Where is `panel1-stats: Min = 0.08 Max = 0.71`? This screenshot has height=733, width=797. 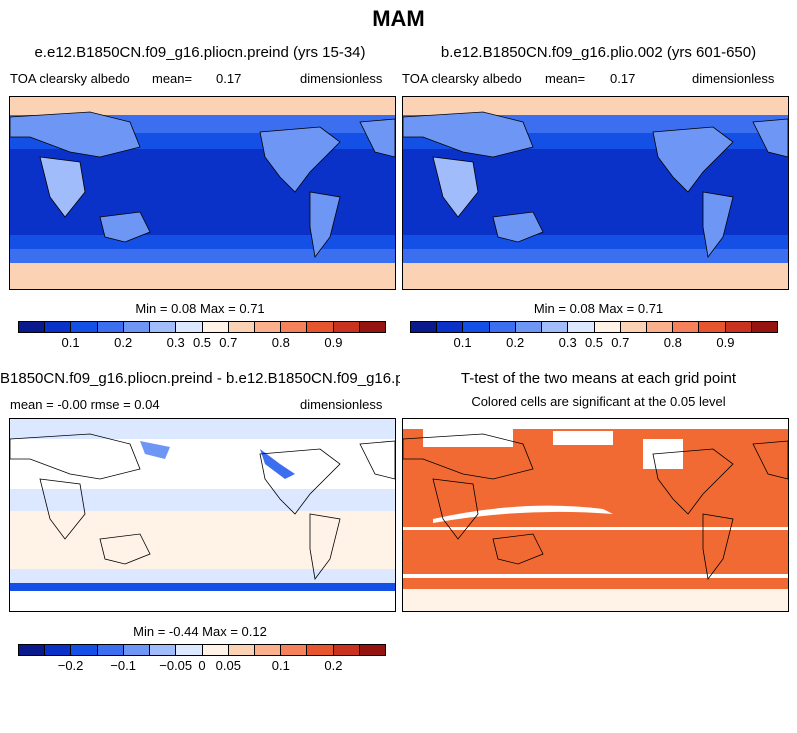
panel1-stats: Min = 0.08 Max = 0.71 is located at coordinates (200, 308).